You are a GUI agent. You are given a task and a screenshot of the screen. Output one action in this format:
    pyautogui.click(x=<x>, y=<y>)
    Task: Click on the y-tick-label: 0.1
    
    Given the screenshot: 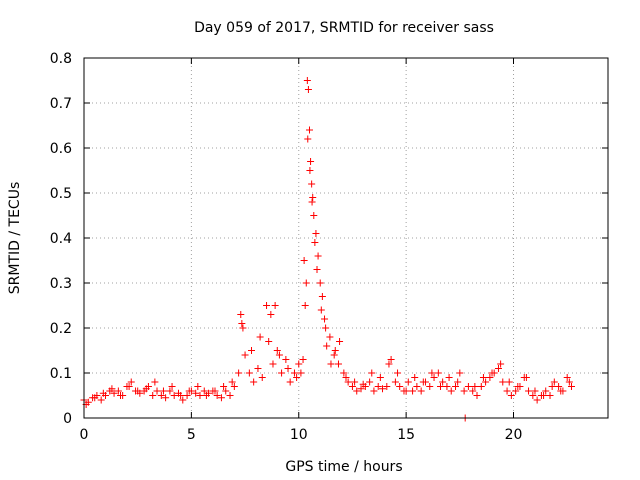 What is the action you would take?
    pyautogui.click(x=61, y=374)
    